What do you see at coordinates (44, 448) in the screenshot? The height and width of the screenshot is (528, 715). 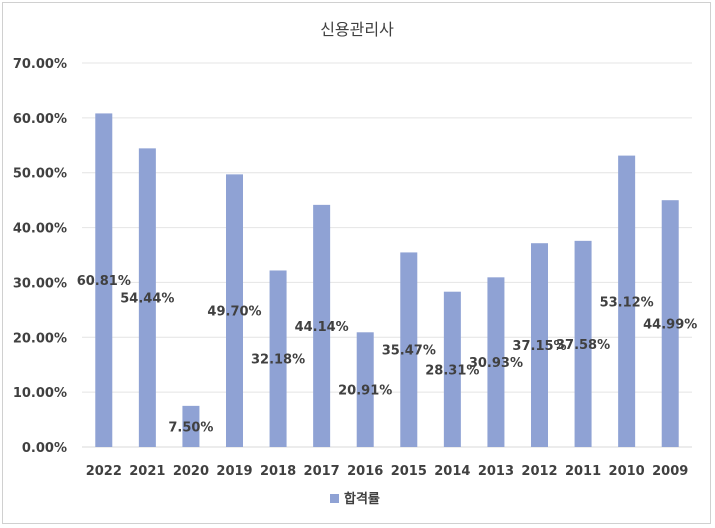 I see `y-tick-label: 0.00%` at bounding box center [44, 448].